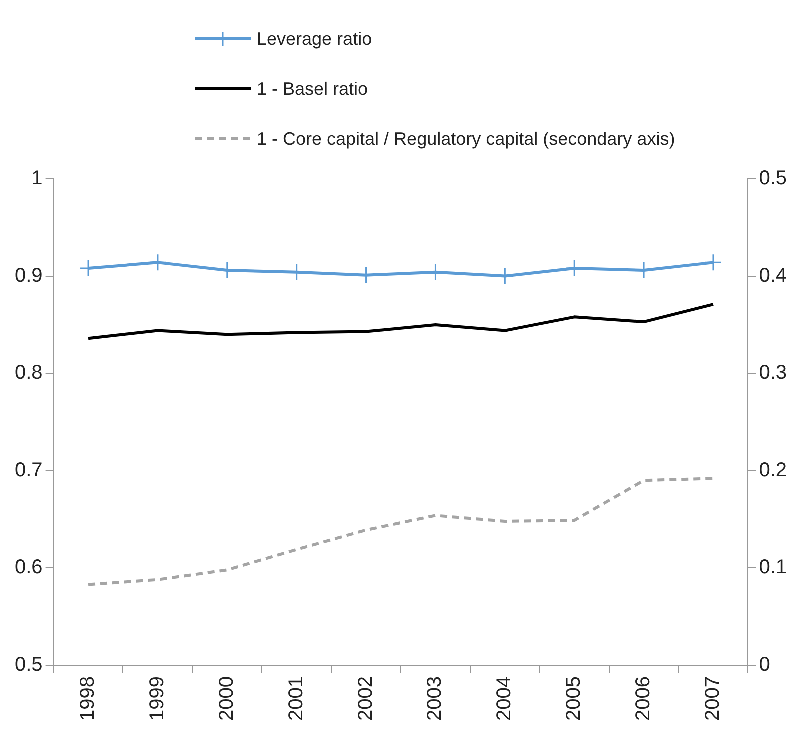 The image size is (802, 735). What do you see at coordinates (773, 567) in the screenshot?
I see `y2-tick-label: 0.1` at bounding box center [773, 567].